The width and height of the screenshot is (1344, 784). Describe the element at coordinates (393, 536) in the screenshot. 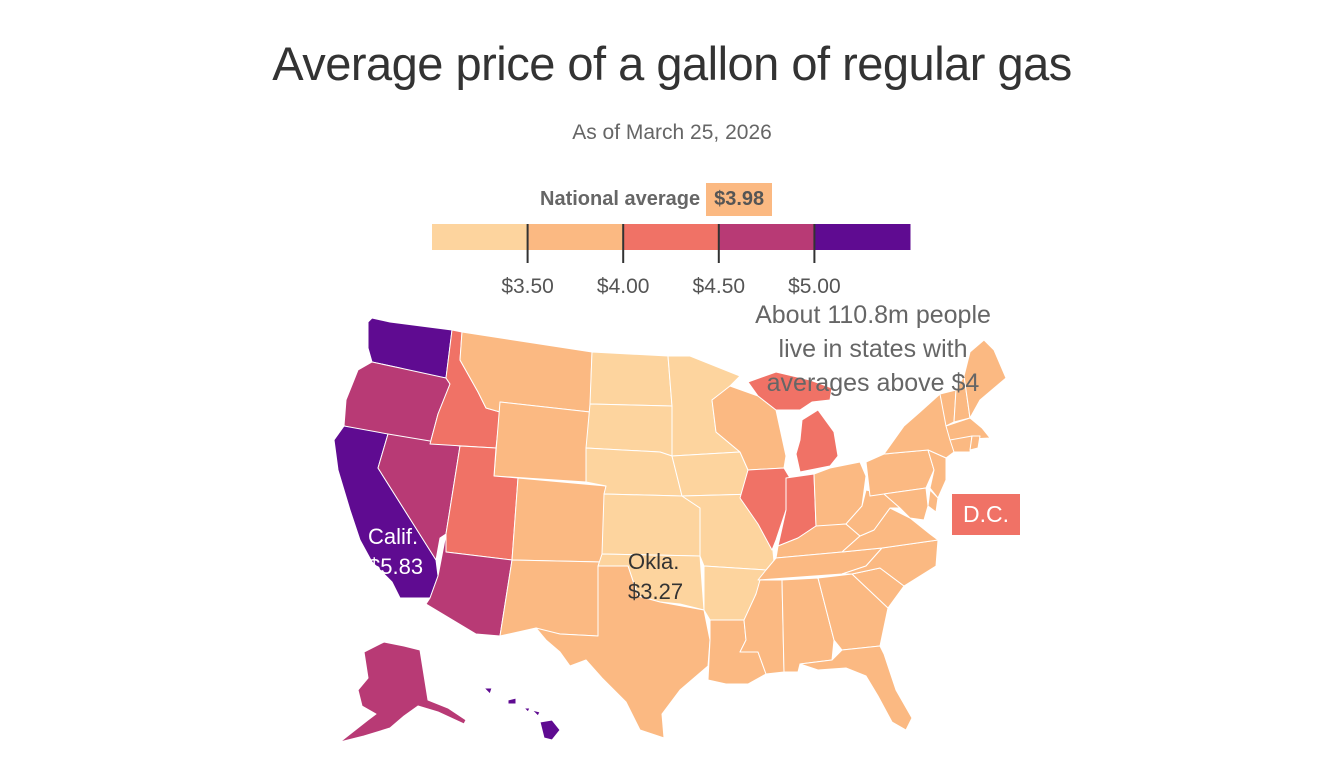

I see `calif-name: Calif.` at that location.